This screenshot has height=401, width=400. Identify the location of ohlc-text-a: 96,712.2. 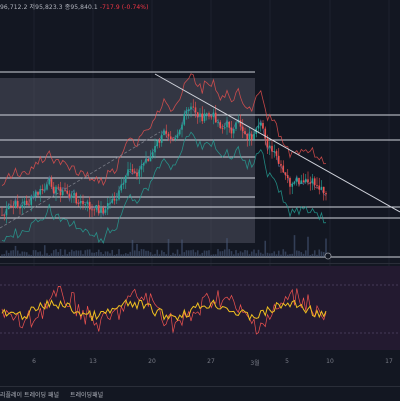
(14, 7).